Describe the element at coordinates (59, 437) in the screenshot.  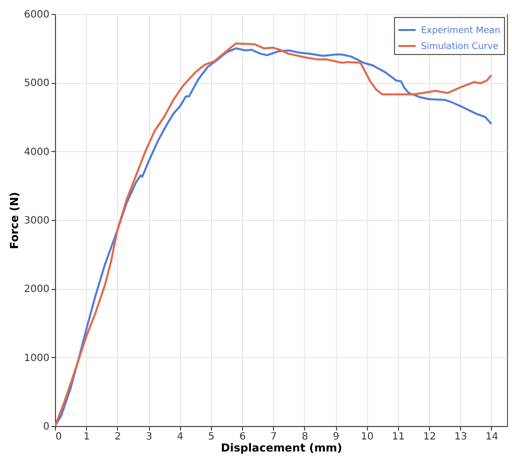
I see `x-tick-label: 0` at that location.